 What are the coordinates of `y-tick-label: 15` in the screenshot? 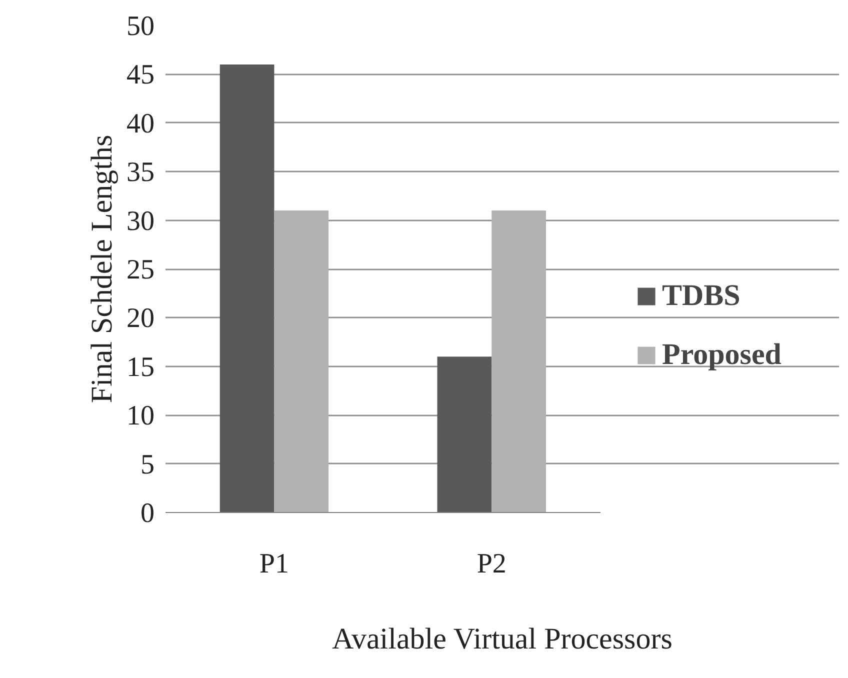 It's located at (140, 367).